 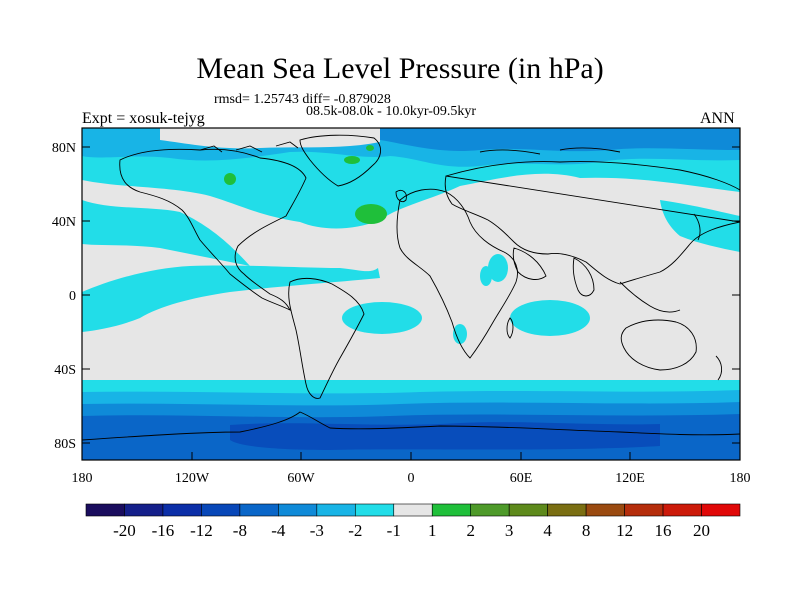 What do you see at coordinates (124, 530) in the screenshot?
I see `colorbar-label: -20` at bounding box center [124, 530].